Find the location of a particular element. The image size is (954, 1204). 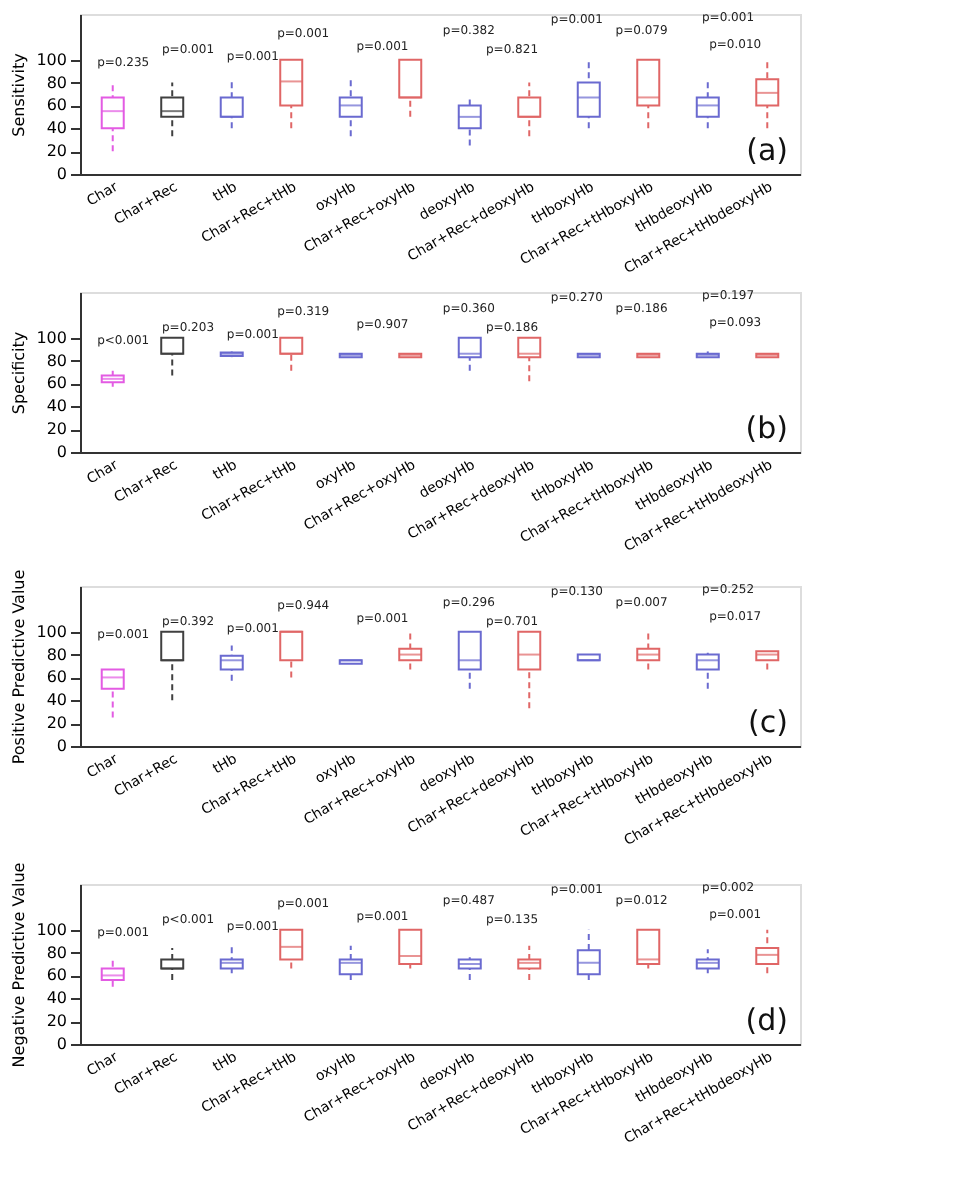

y-axis-title: Positive Predictive Value is located at coordinates (19, 667).